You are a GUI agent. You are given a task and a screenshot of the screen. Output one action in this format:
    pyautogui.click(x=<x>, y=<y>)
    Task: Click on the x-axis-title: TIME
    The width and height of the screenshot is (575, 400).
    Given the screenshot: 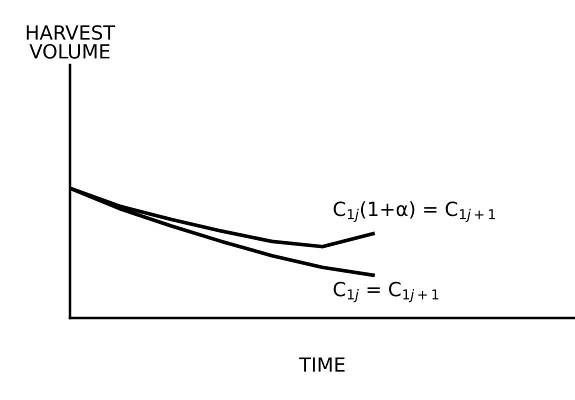 What is the action you would take?
    pyautogui.click(x=322, y=364)
    